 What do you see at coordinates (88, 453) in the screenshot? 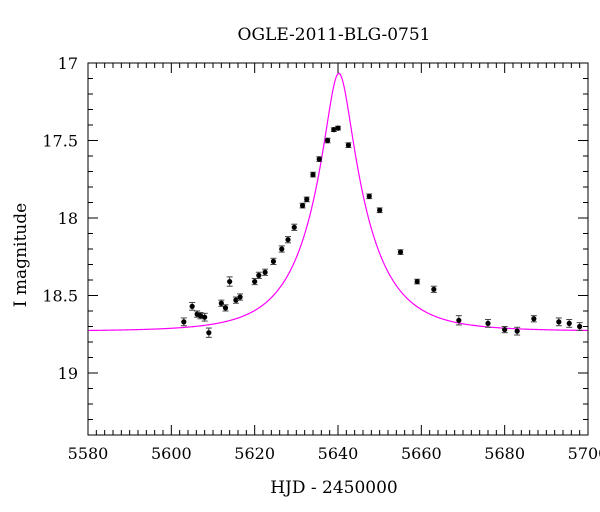
I see `x-tick-label: 5580` at bounding box center [88, 453].